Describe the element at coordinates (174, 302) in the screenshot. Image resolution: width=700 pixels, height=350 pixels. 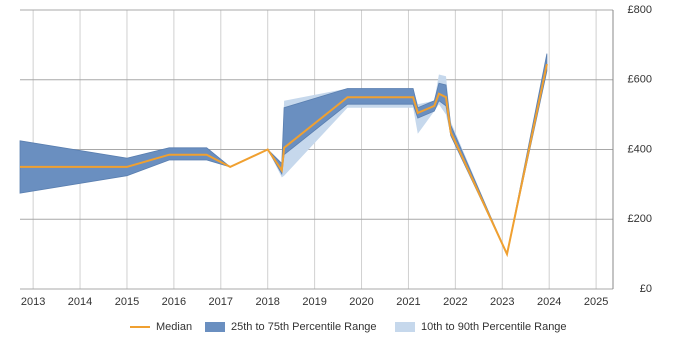
I see `x-tick-label: 2016` at that location.